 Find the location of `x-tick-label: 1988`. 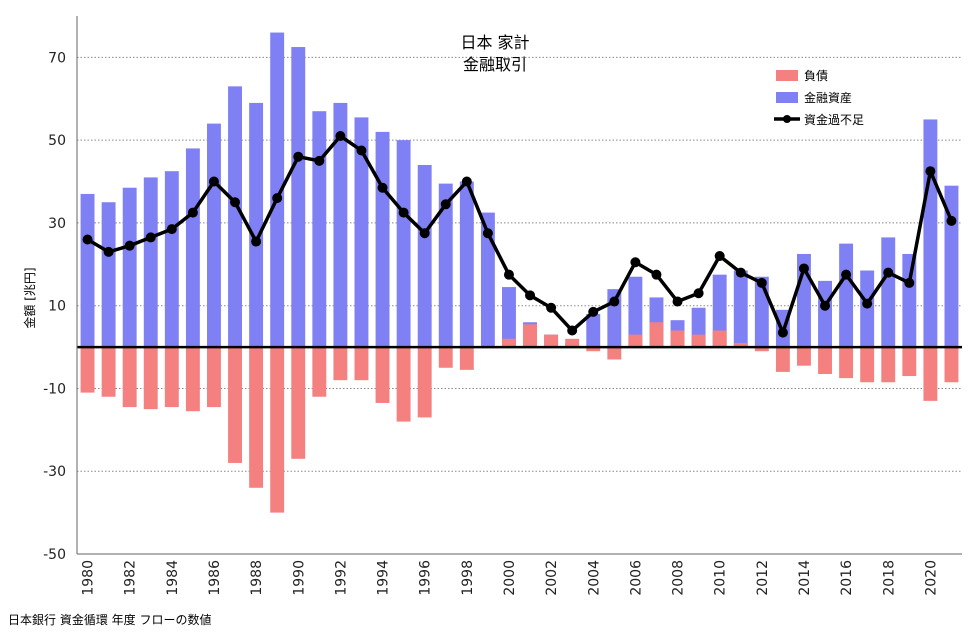

x-tick-label: 1988 is located at coordinates (257, 578).